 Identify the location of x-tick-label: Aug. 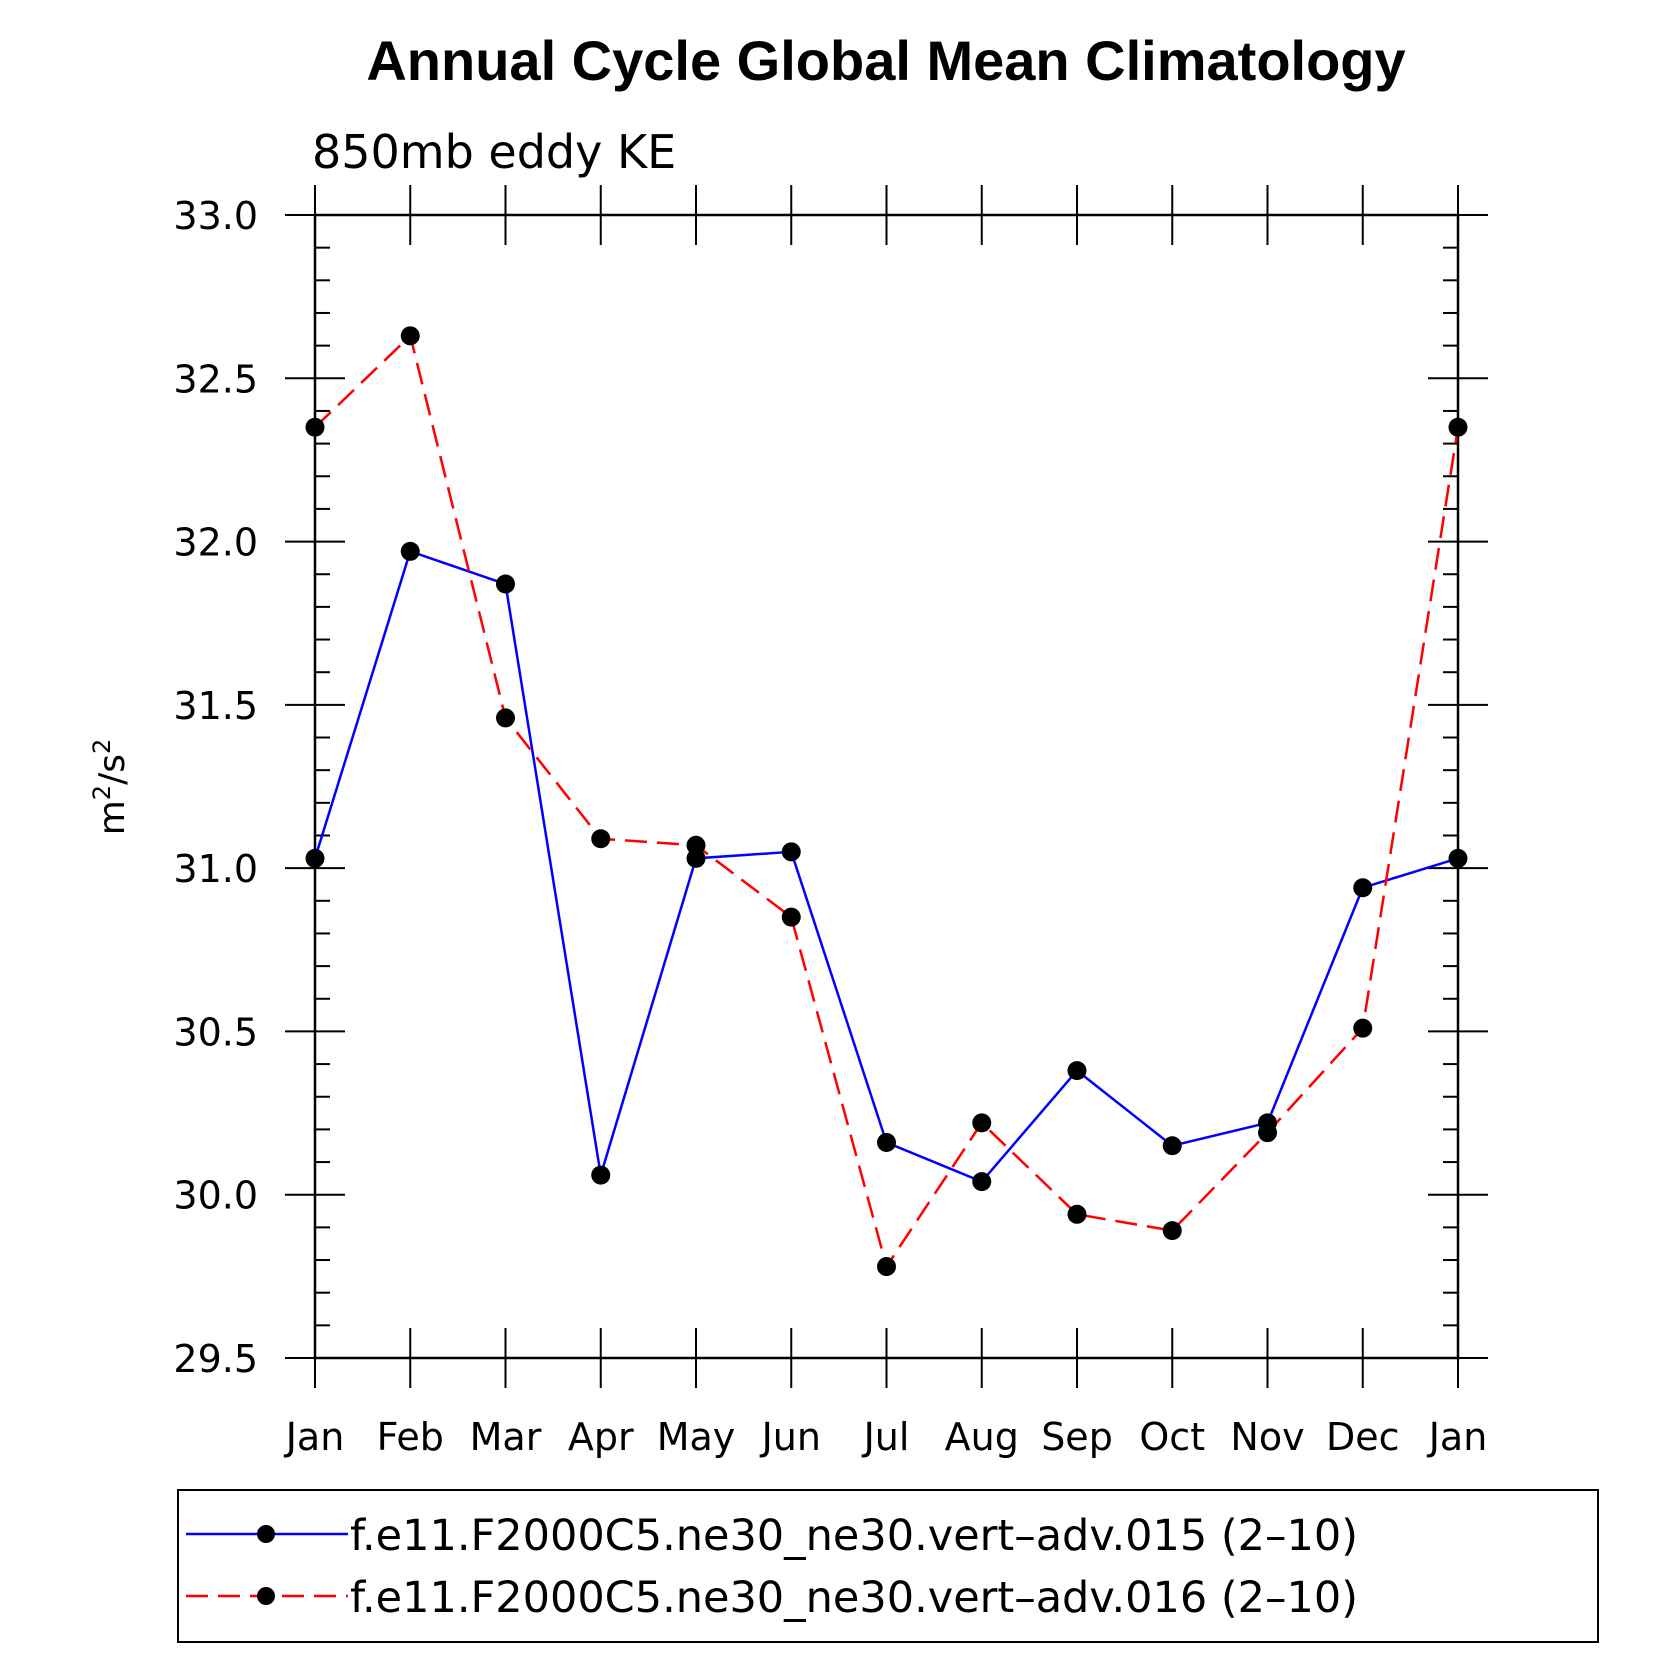
(982, 1437).